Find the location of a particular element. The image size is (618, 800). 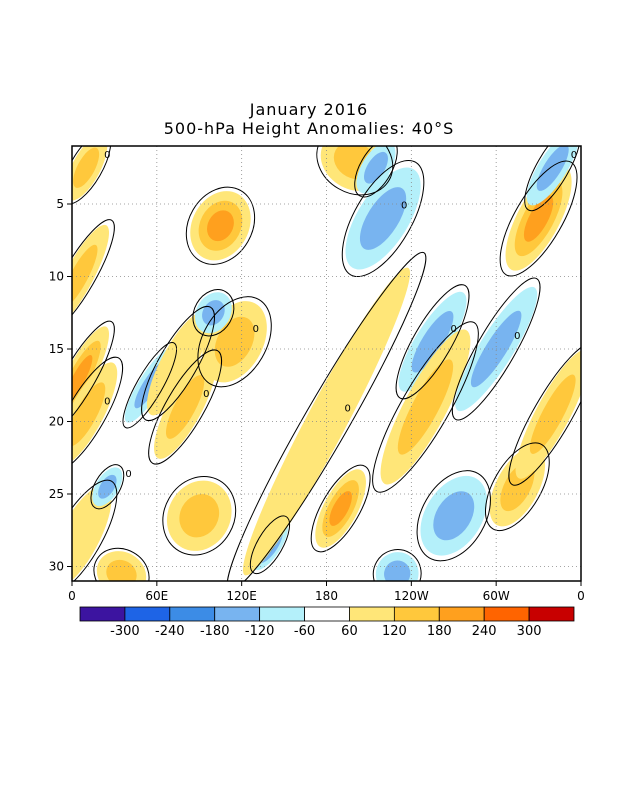

colorbar-label: -120 is located at coordinates (260, 631).